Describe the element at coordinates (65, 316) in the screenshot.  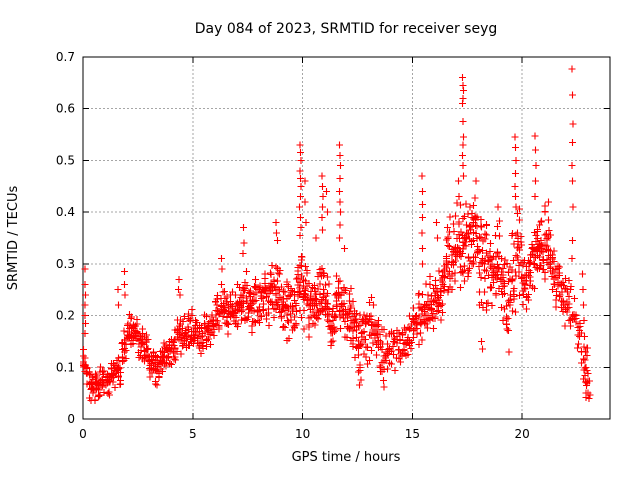
I see `y-tick-label: 0.2` at that location.